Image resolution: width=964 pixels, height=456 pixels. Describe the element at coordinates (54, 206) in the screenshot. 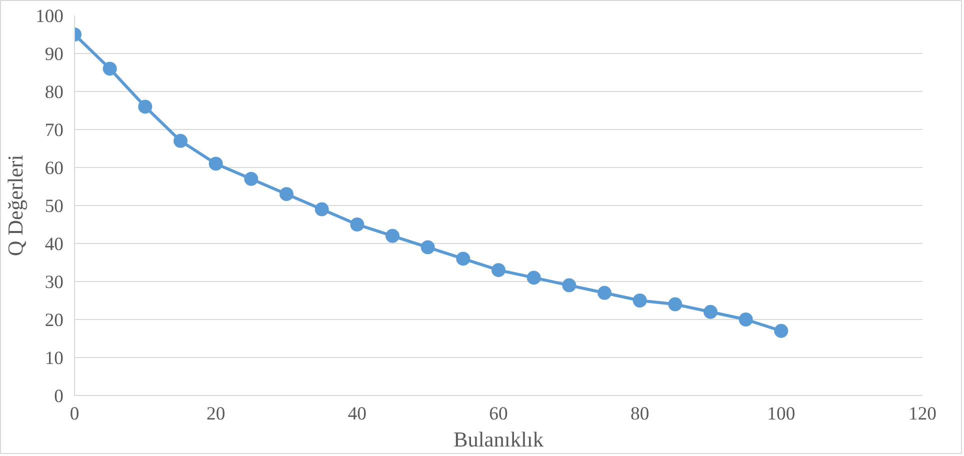

I see `y-tick-label: 50` at that location.